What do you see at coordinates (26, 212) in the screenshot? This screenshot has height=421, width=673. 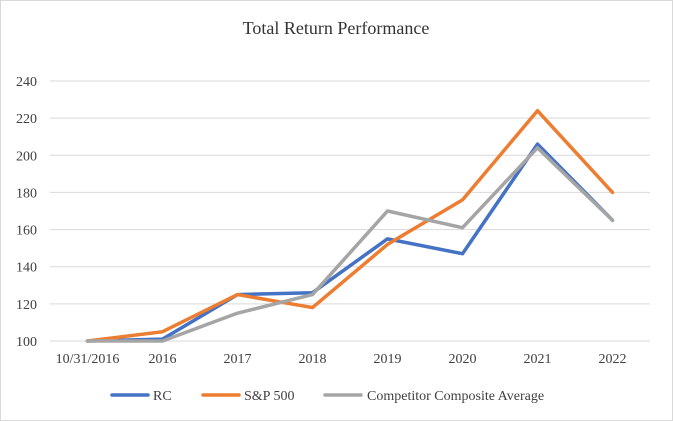 I see `y-axis-ticks: 100 120 140 160 180 200 220 240` at bounding box center [26, 212].